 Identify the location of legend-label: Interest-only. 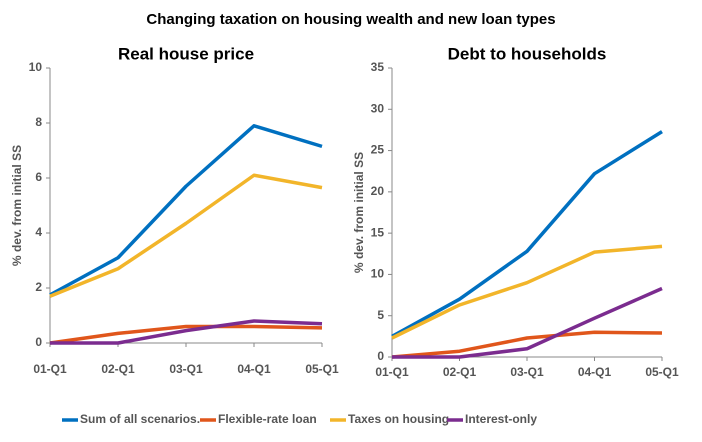
(501, 419).